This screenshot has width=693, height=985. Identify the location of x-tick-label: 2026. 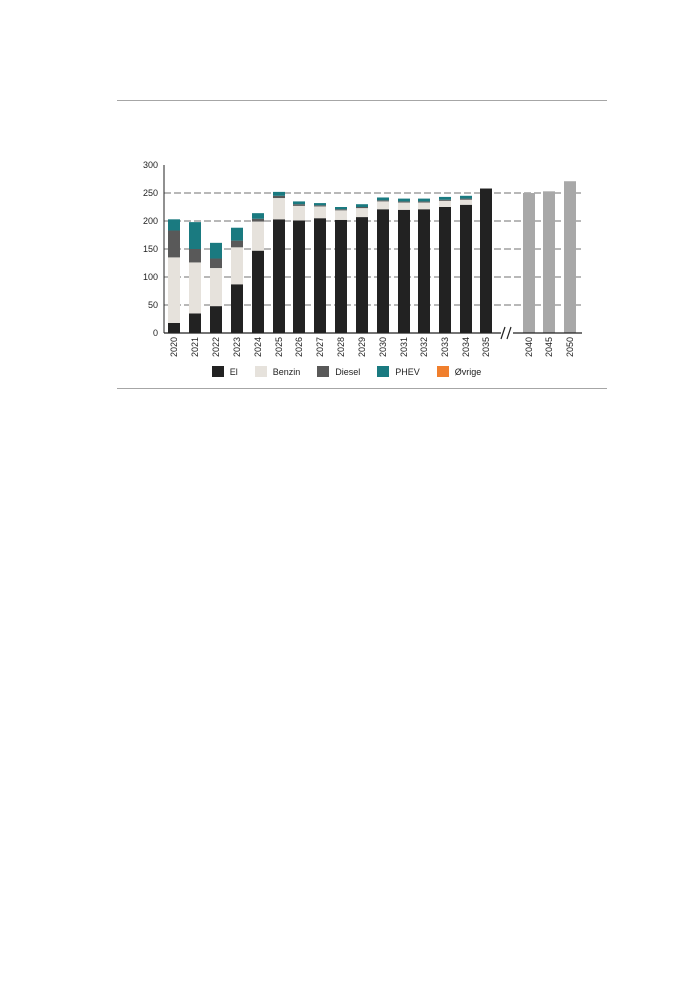
(299, 347).